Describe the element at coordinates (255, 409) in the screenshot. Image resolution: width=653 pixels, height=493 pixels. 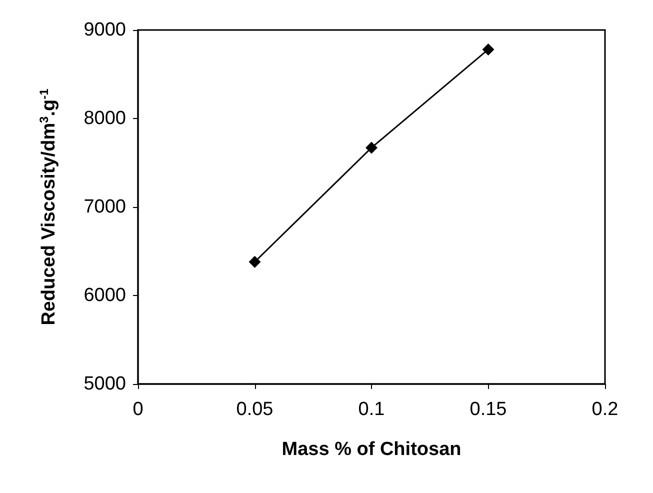
I see `x-tick-label: 0.05` at that location.